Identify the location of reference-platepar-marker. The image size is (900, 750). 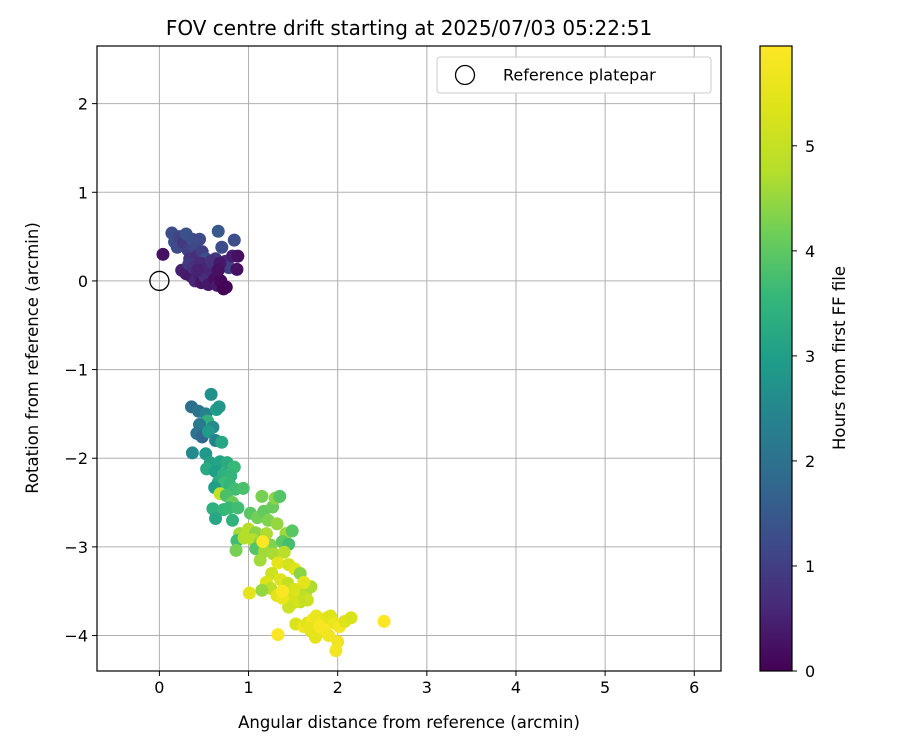
(159, 281).